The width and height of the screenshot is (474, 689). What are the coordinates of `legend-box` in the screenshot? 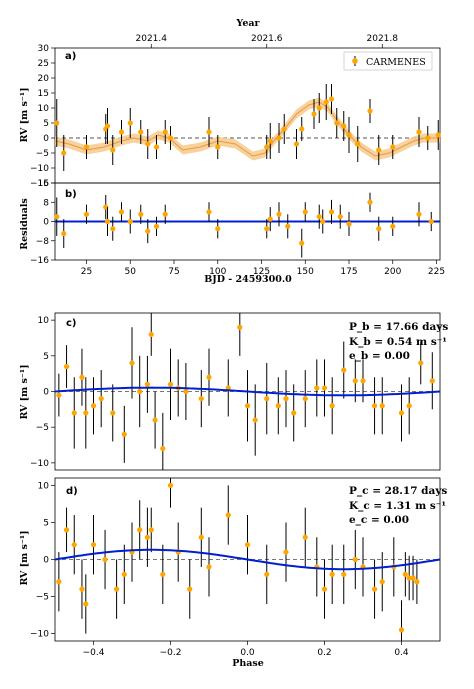 It's located at (388, 61).